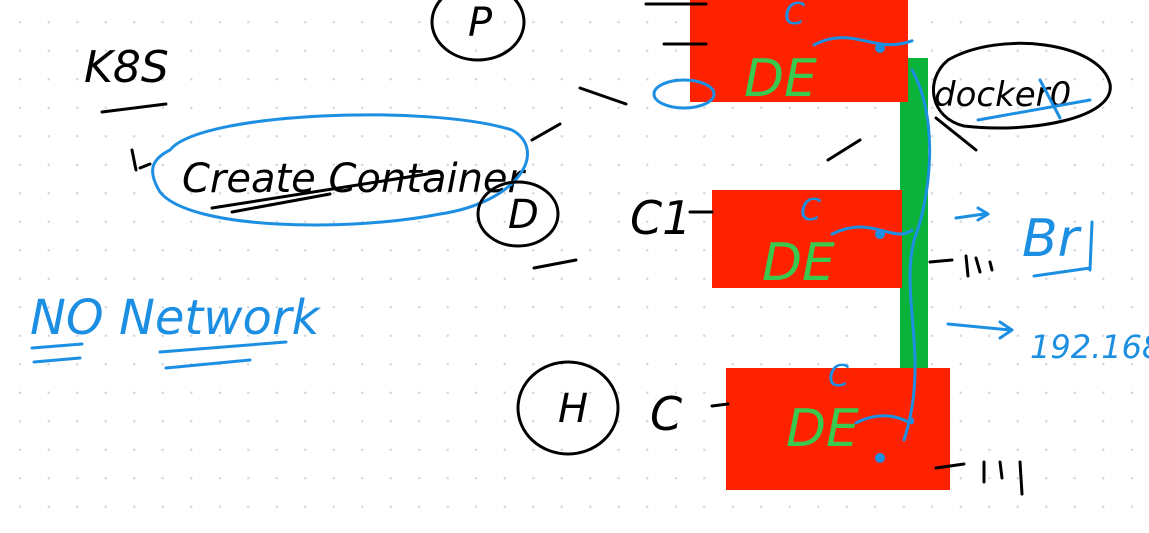 Image resolution: width=1149 pixels, height=533 pixels. What do you see at coordinates (720, 405) in the screenshot?
I see `container-dash` at bounding box center [720, 405].